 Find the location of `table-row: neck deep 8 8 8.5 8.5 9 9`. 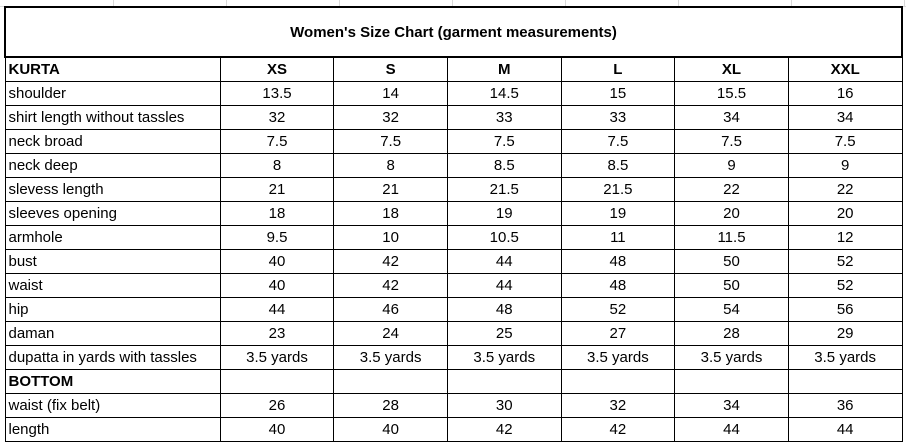

table-row: neck deep 8 8 8.5 8.5 9 9 is located at coordinates (453, 165).